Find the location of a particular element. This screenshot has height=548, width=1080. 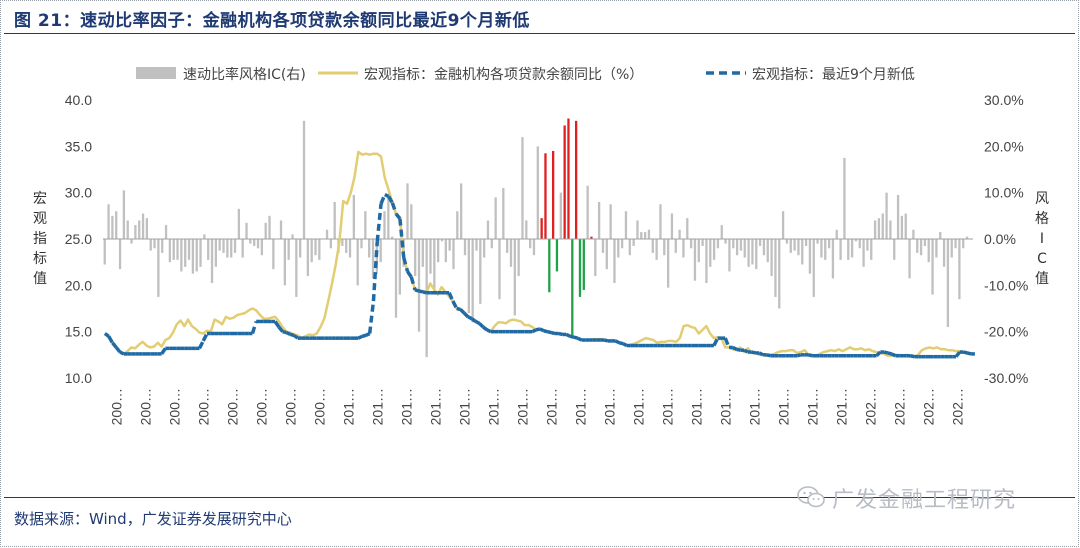

left-axis-ticks: 10.0 15.0 20.0 25.0 30.0 35.0 40.0 is located at coordinates (78, 239).